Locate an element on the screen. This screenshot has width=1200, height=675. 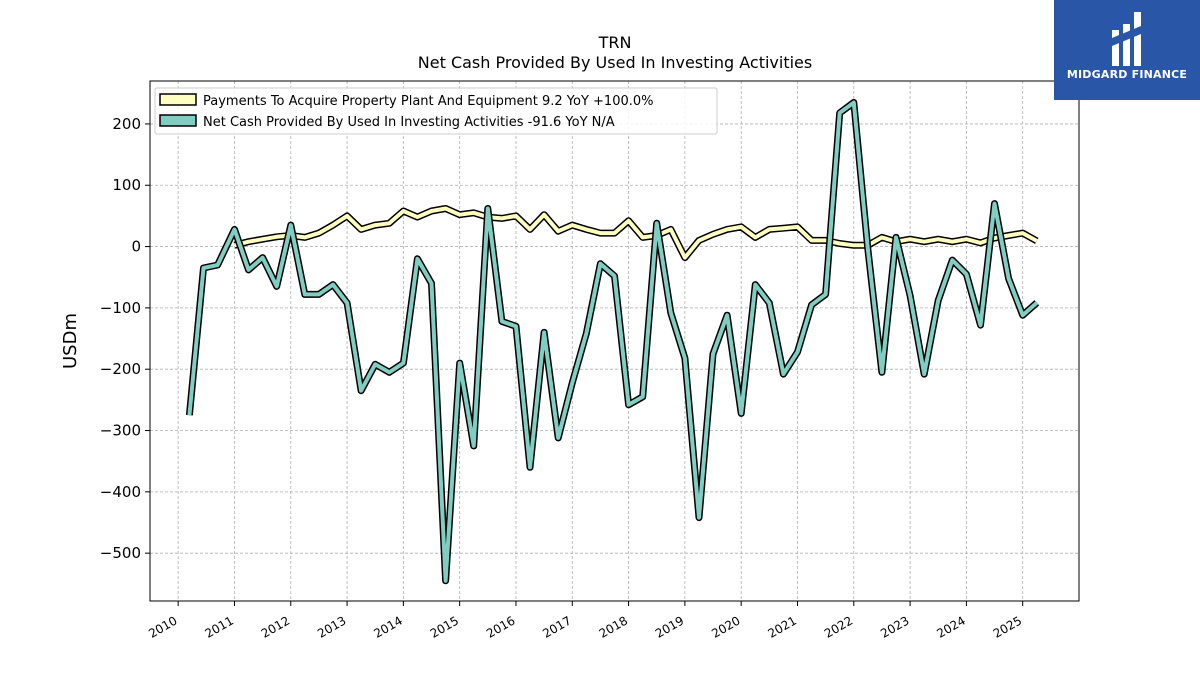
x-tick-label: 2015 is located at coordinates (444, 626).